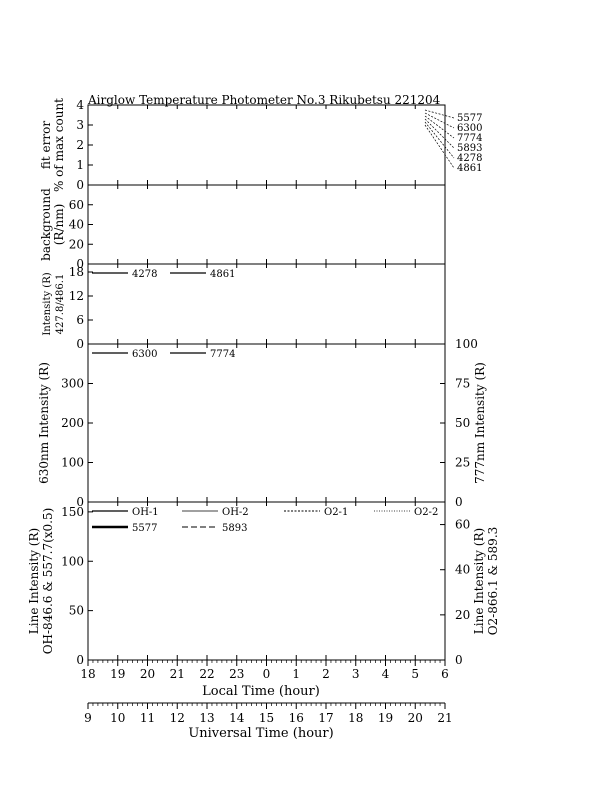 The image size is (612, 792). What do you see at coordinates (385, 718) in the screenshot?
I see `universal-tick-label: 19` at bounding box center [385, 718].